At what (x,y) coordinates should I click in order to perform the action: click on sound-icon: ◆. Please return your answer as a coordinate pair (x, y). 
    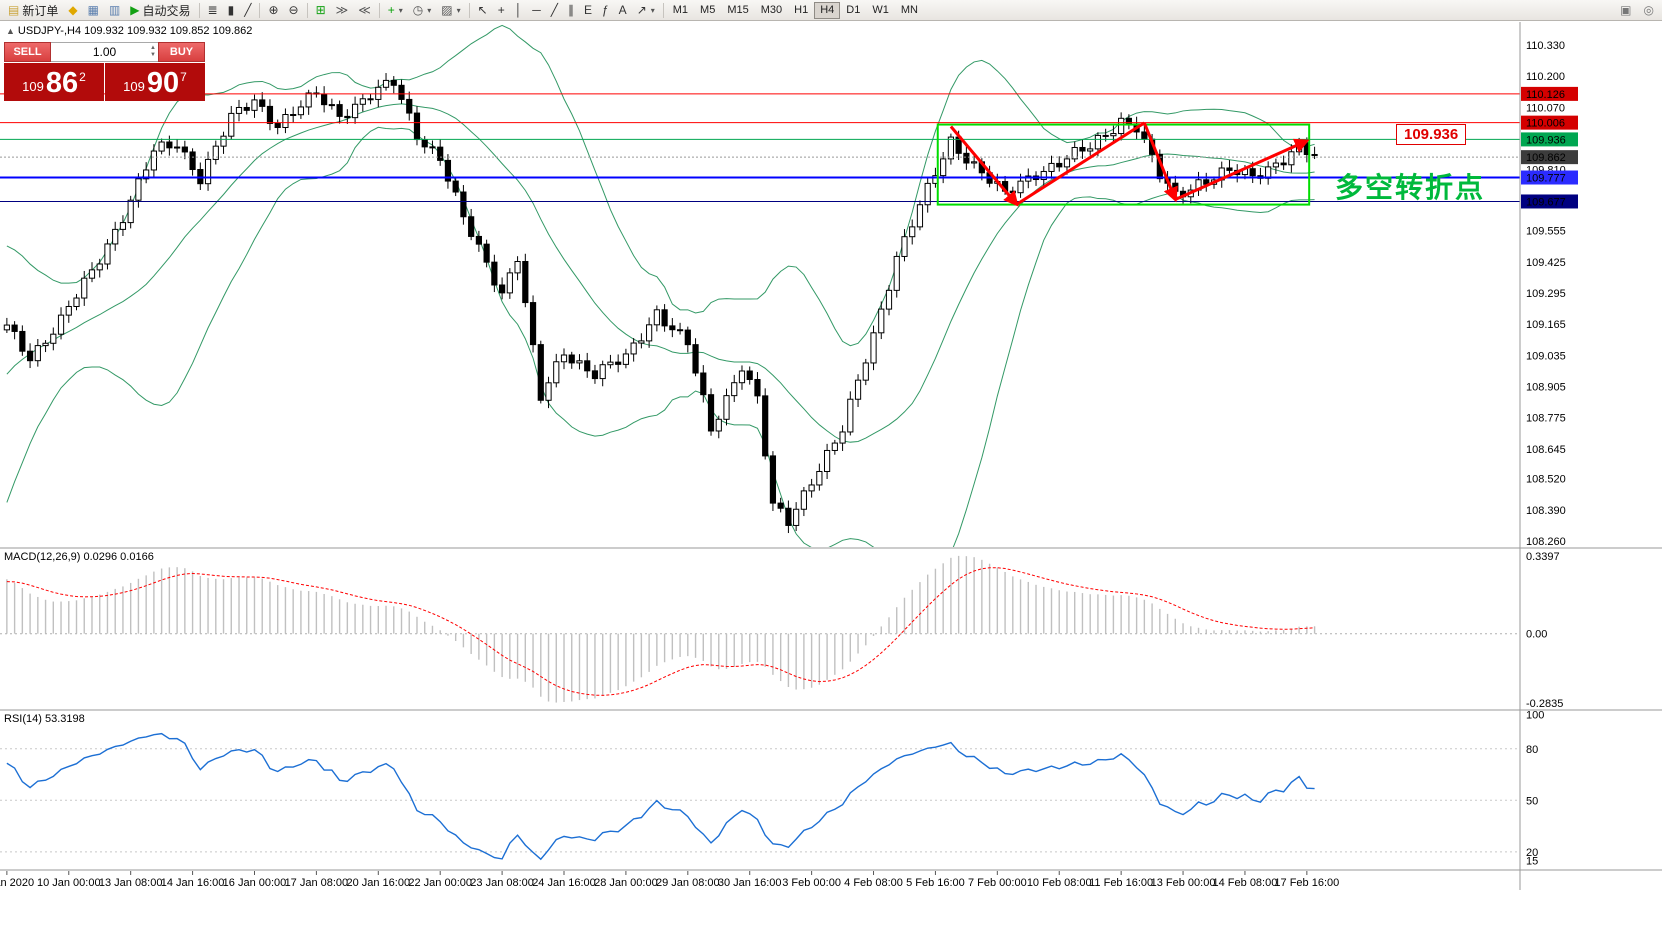
    Looking at the image, I should click on (73, 10).